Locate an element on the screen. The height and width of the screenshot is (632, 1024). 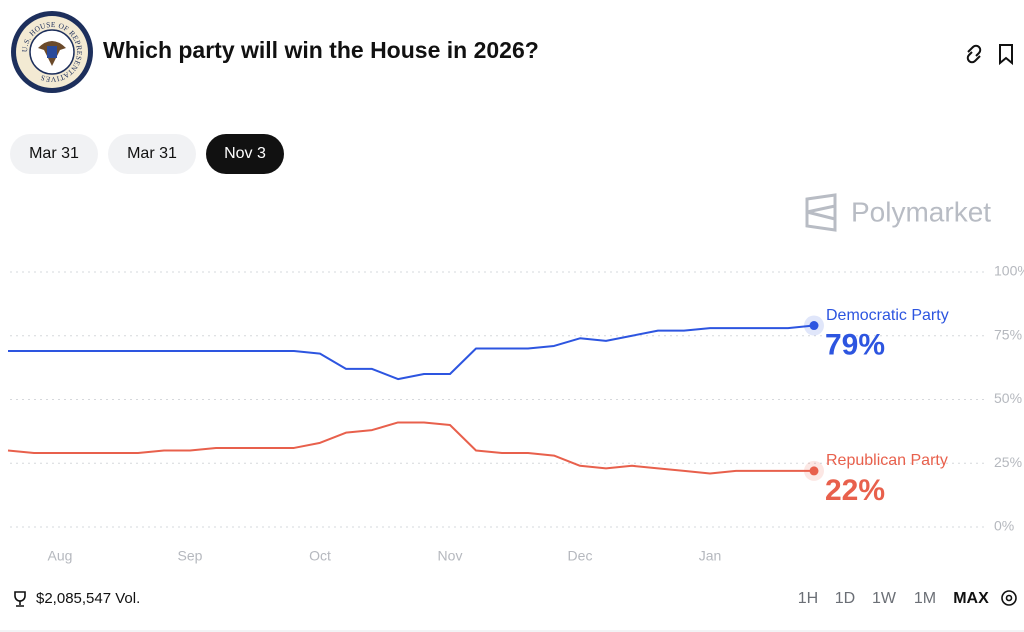
page-title: Which party will win the House in 2026? is located at coordinates (321, 50).